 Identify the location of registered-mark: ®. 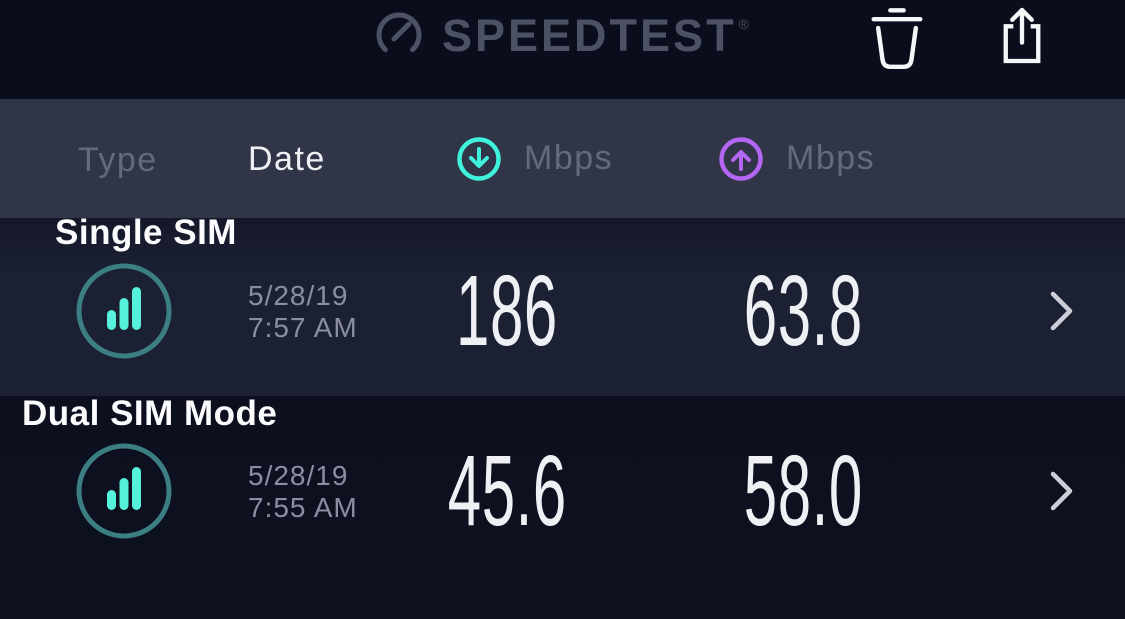
(743, 24).